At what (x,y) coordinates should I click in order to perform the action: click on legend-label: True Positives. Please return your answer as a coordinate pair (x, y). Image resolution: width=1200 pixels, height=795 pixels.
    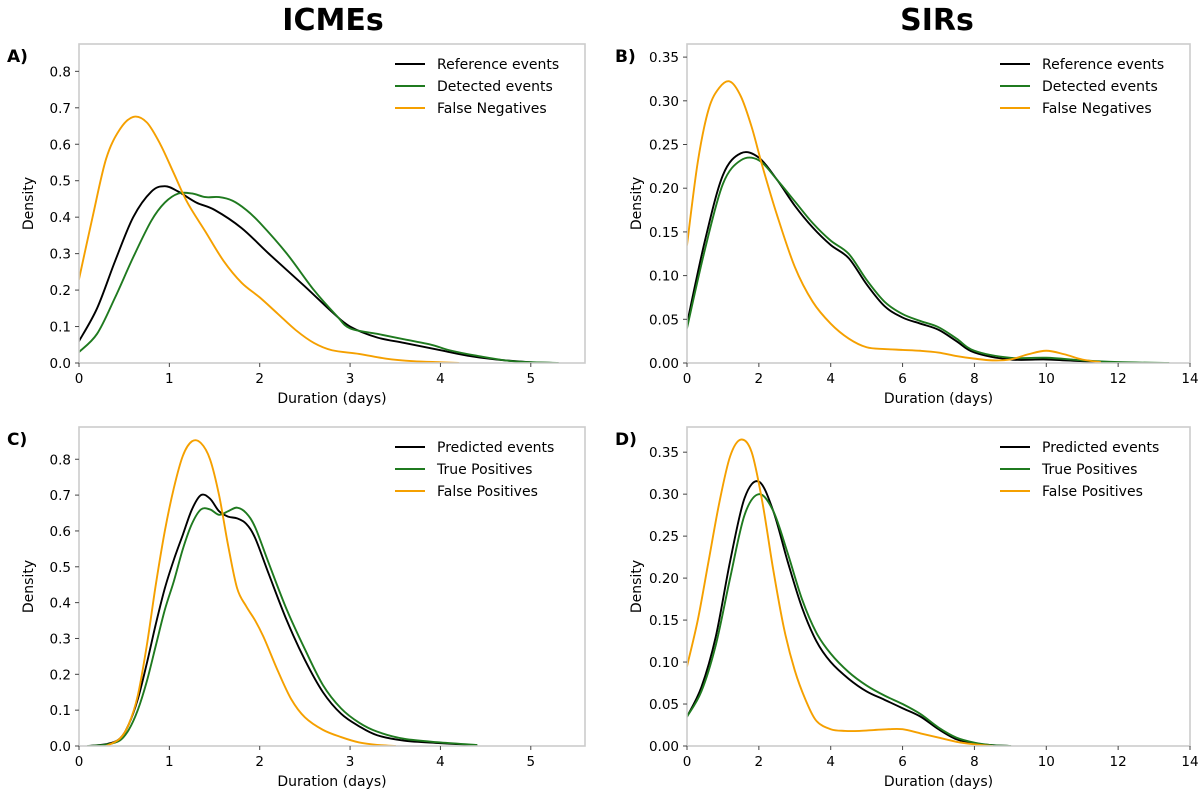
    Looking at the image, I should click on (484, 470).